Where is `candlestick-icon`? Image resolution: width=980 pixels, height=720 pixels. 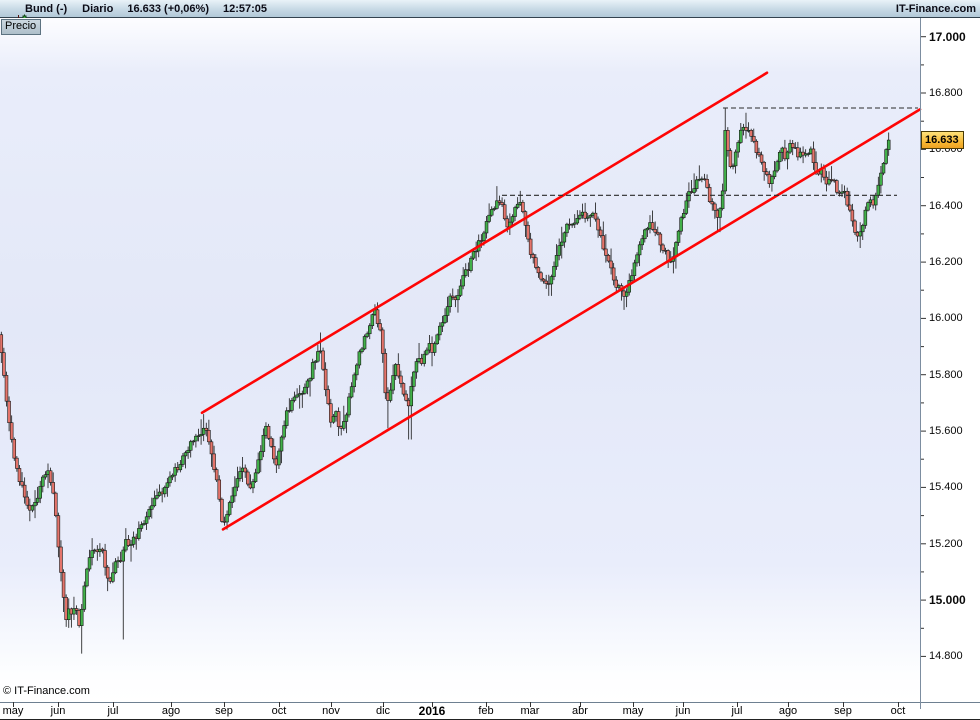
candlestick-icon is located at coordinates (15, 14).